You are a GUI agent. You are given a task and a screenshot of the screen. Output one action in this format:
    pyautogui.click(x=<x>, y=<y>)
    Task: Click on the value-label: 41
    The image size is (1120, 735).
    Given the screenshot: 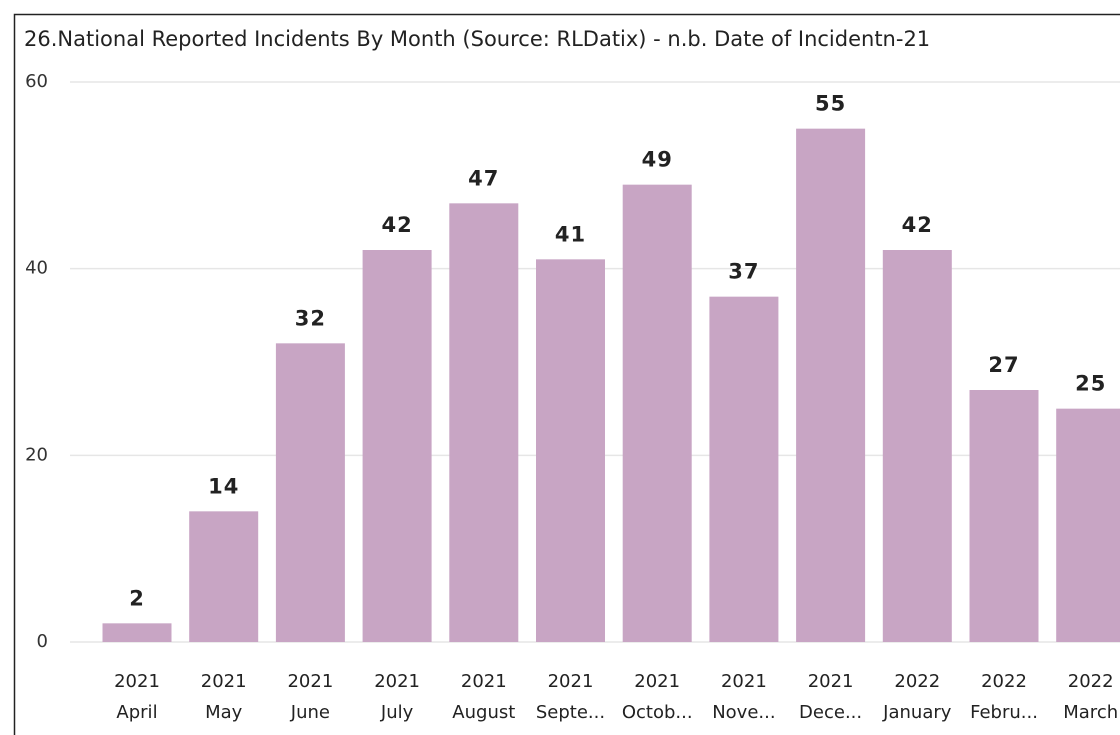 What is the action you would take?
    pyautogui.click(x=570, y=234)
    